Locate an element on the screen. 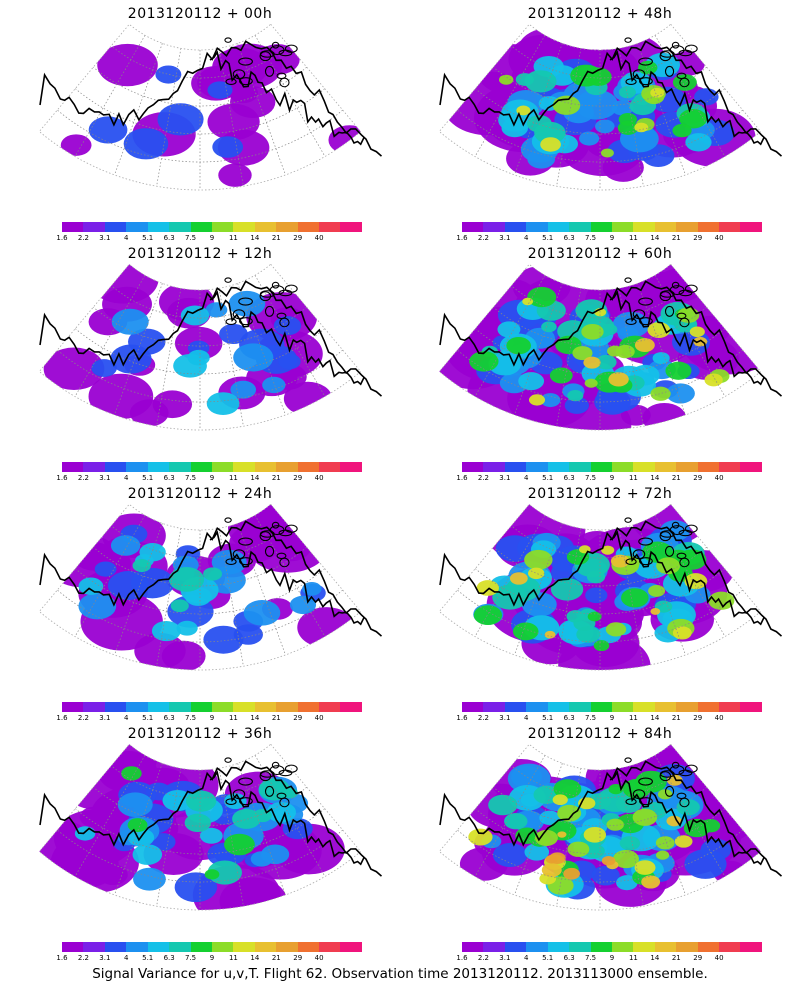 The image size is (800, 1000). colorbar-tick-label: 40 is located at coordinates (719, 718).